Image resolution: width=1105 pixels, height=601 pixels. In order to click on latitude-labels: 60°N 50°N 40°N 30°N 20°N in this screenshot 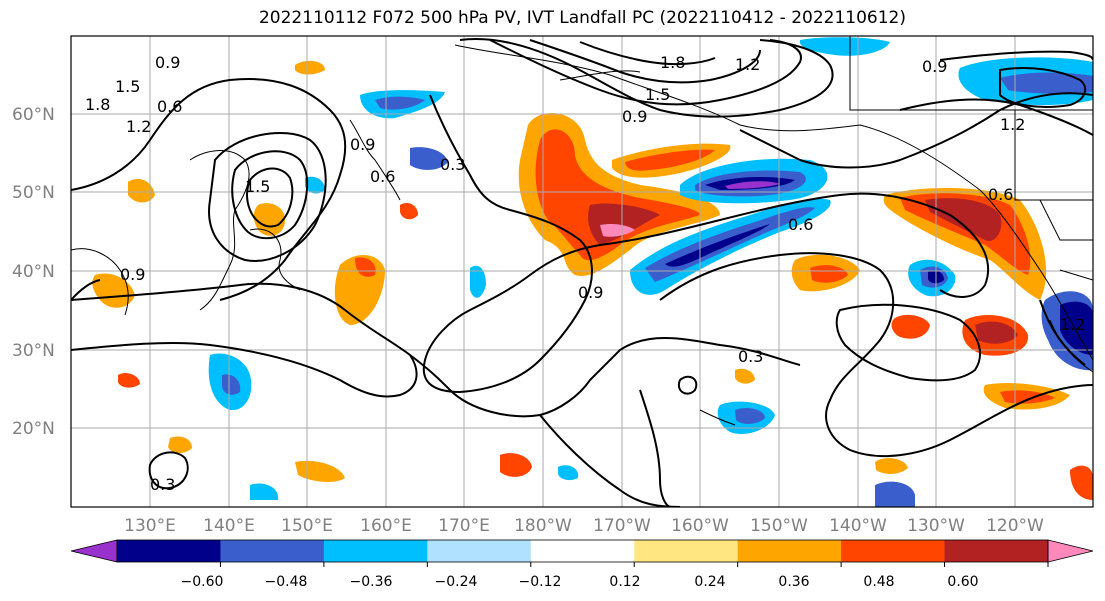, I will do `click(33, 272)`.